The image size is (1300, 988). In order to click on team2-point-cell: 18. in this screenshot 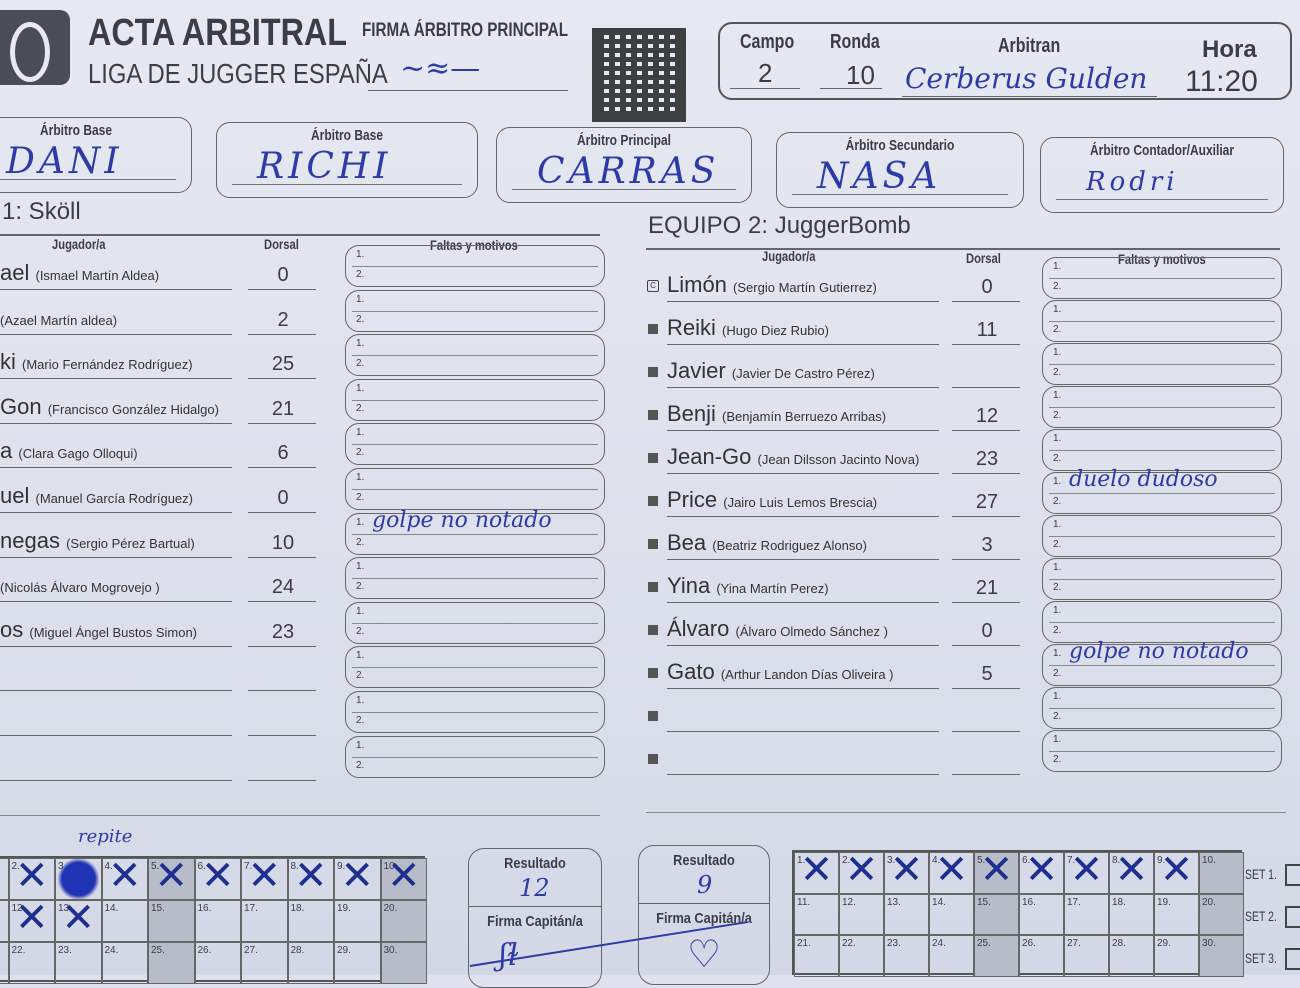, I will do `click(1131, 914)`.